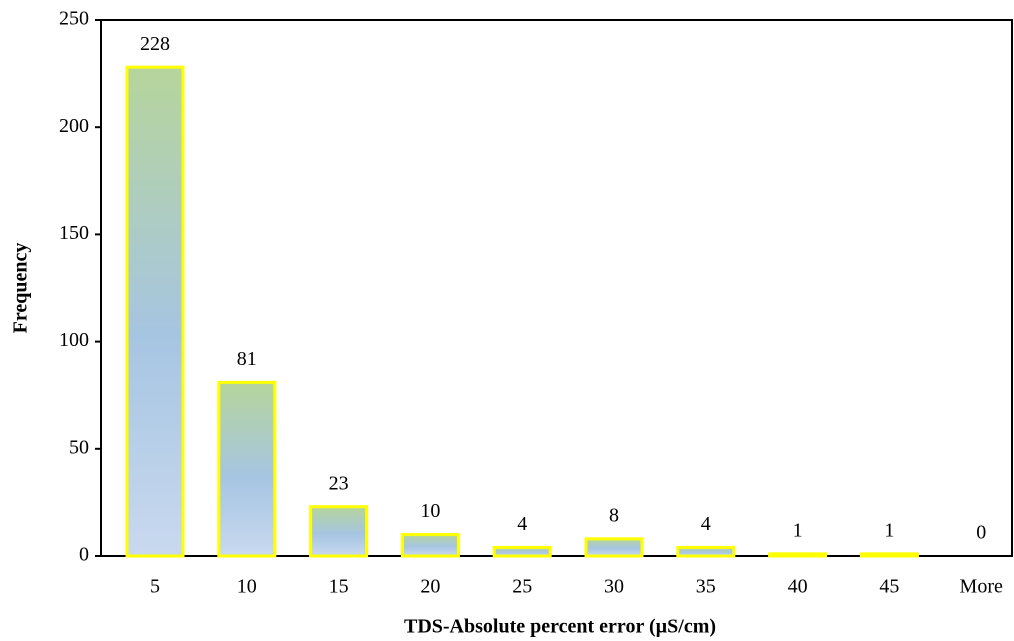  I want to click on y-tick-label: 250, so click(74, 19).